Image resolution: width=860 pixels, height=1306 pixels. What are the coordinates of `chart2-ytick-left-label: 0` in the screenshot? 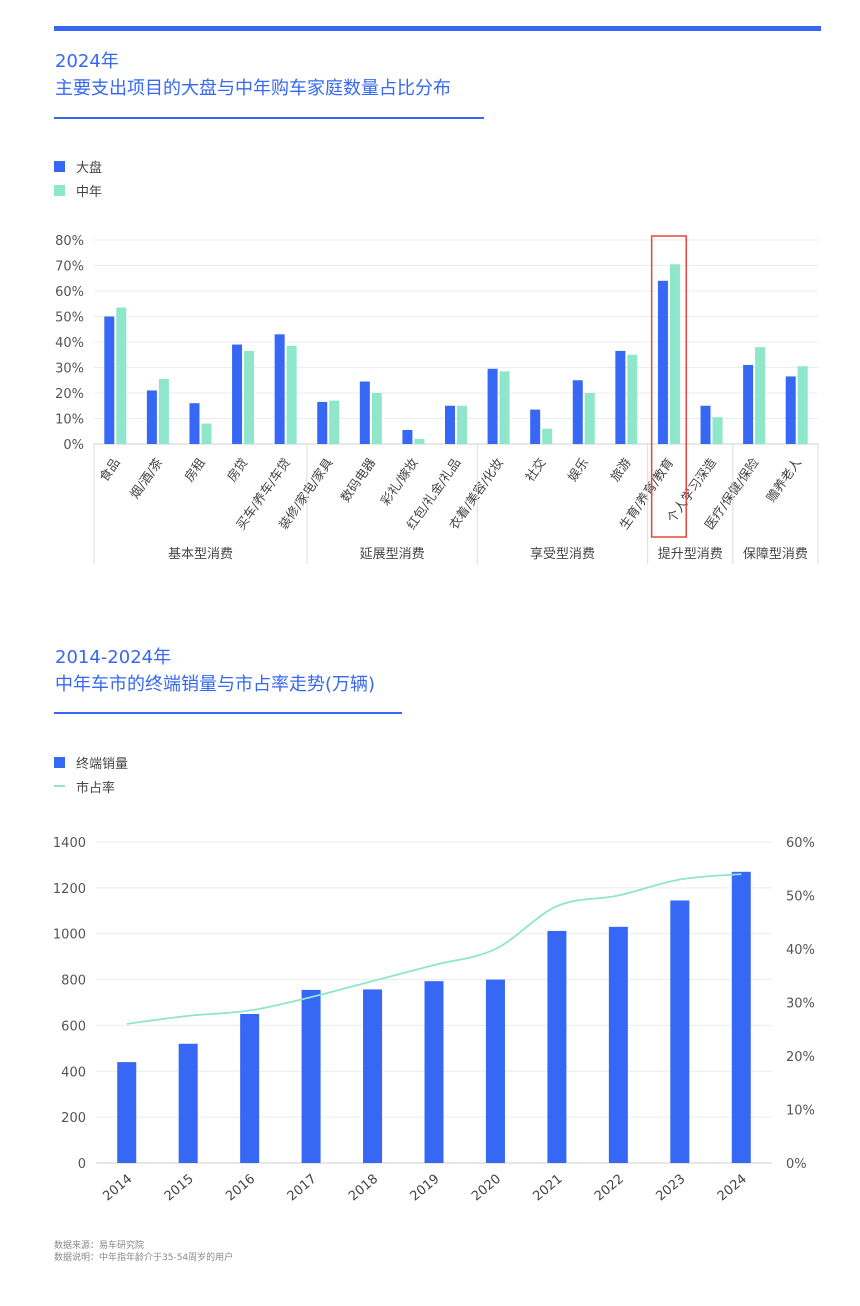 It's located at (82, 1164).